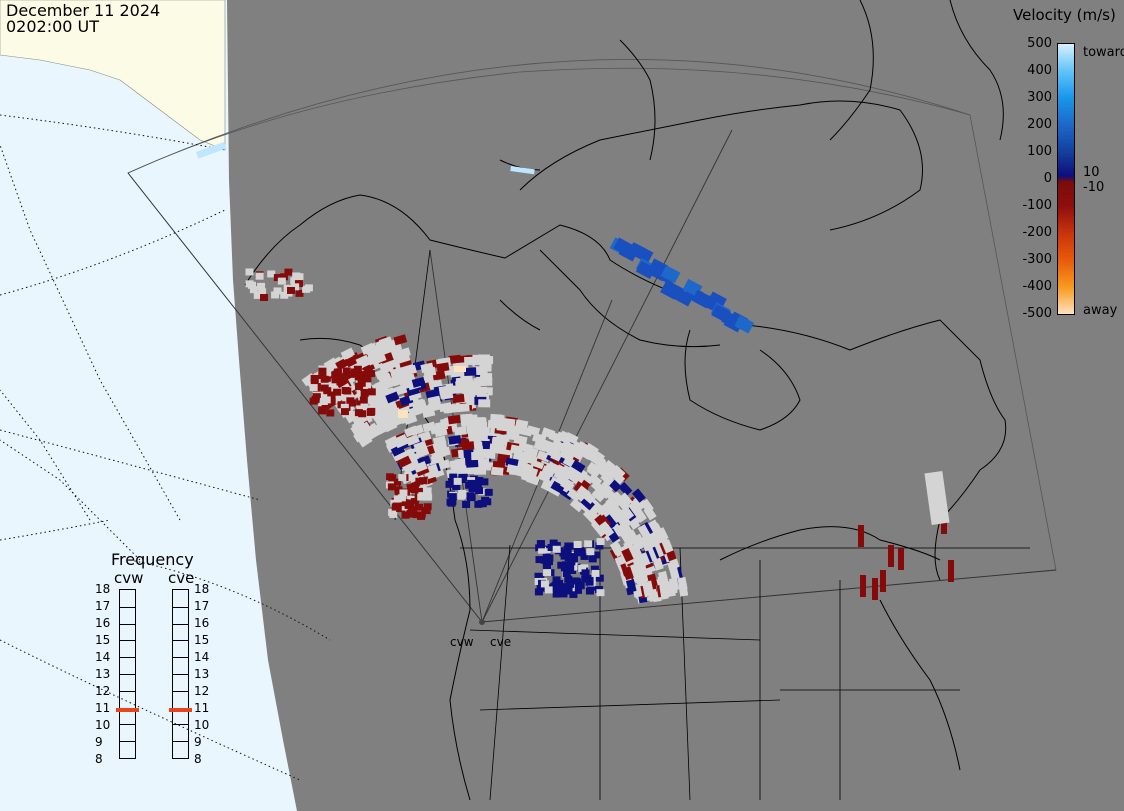  I want to click on header-time: 0202:00 UT, so click(53, 26).